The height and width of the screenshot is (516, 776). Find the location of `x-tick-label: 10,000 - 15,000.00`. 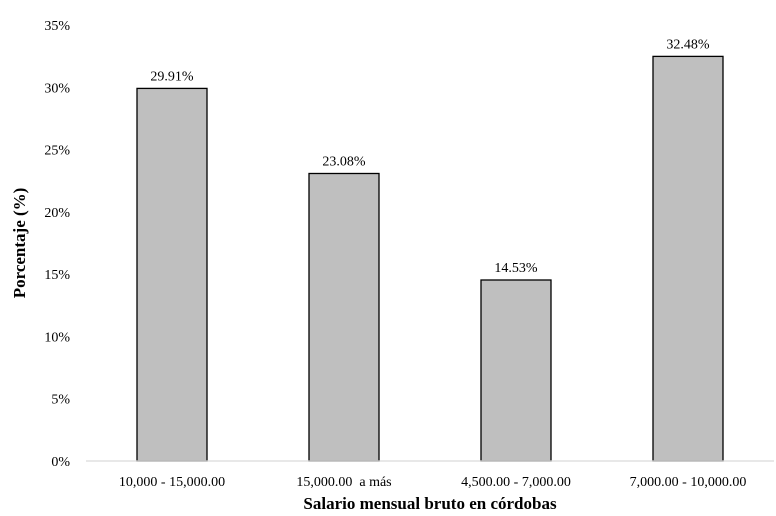

x-tick-label: 10,000 - 15,000.00 is located at coordinates (172, 482).